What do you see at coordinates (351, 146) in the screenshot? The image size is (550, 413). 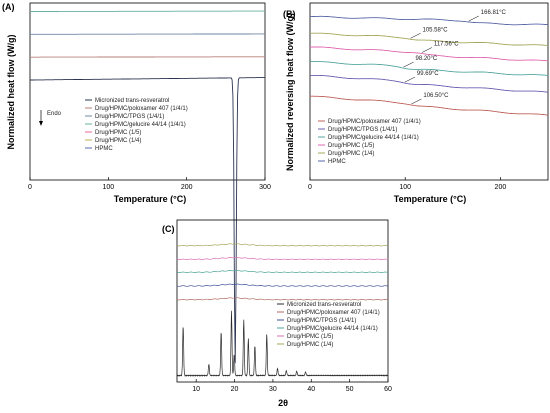 I see `panel-b-legend-entry: Drug/HPMC (1/5)` at bounding box center [351, 146].